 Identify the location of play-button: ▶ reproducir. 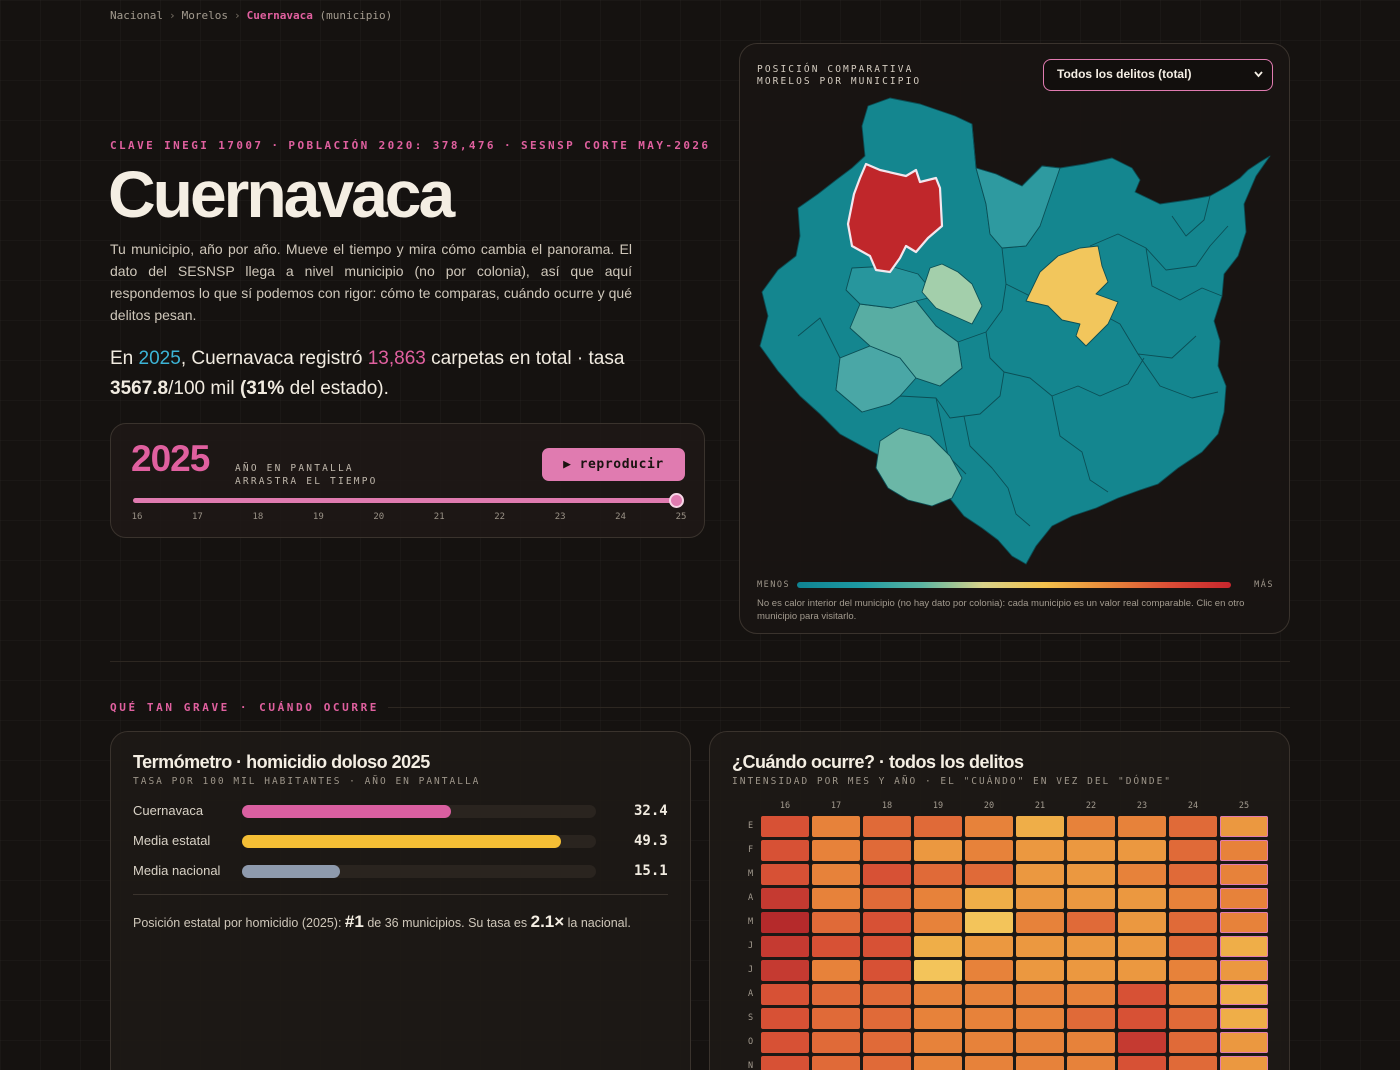
(613, 464).